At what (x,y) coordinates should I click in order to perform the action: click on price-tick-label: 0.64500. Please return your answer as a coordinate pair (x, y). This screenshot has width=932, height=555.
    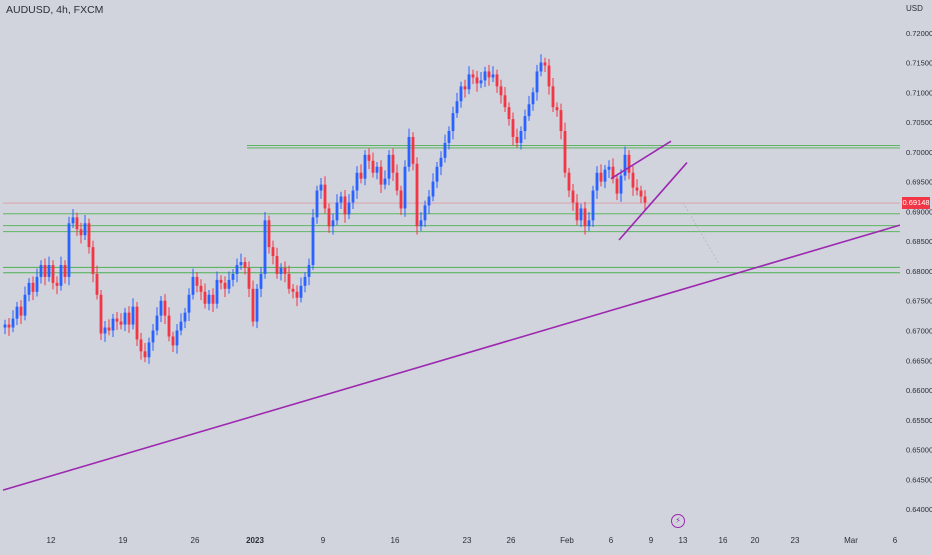
    Looking at the image, I should click on (919, 479).